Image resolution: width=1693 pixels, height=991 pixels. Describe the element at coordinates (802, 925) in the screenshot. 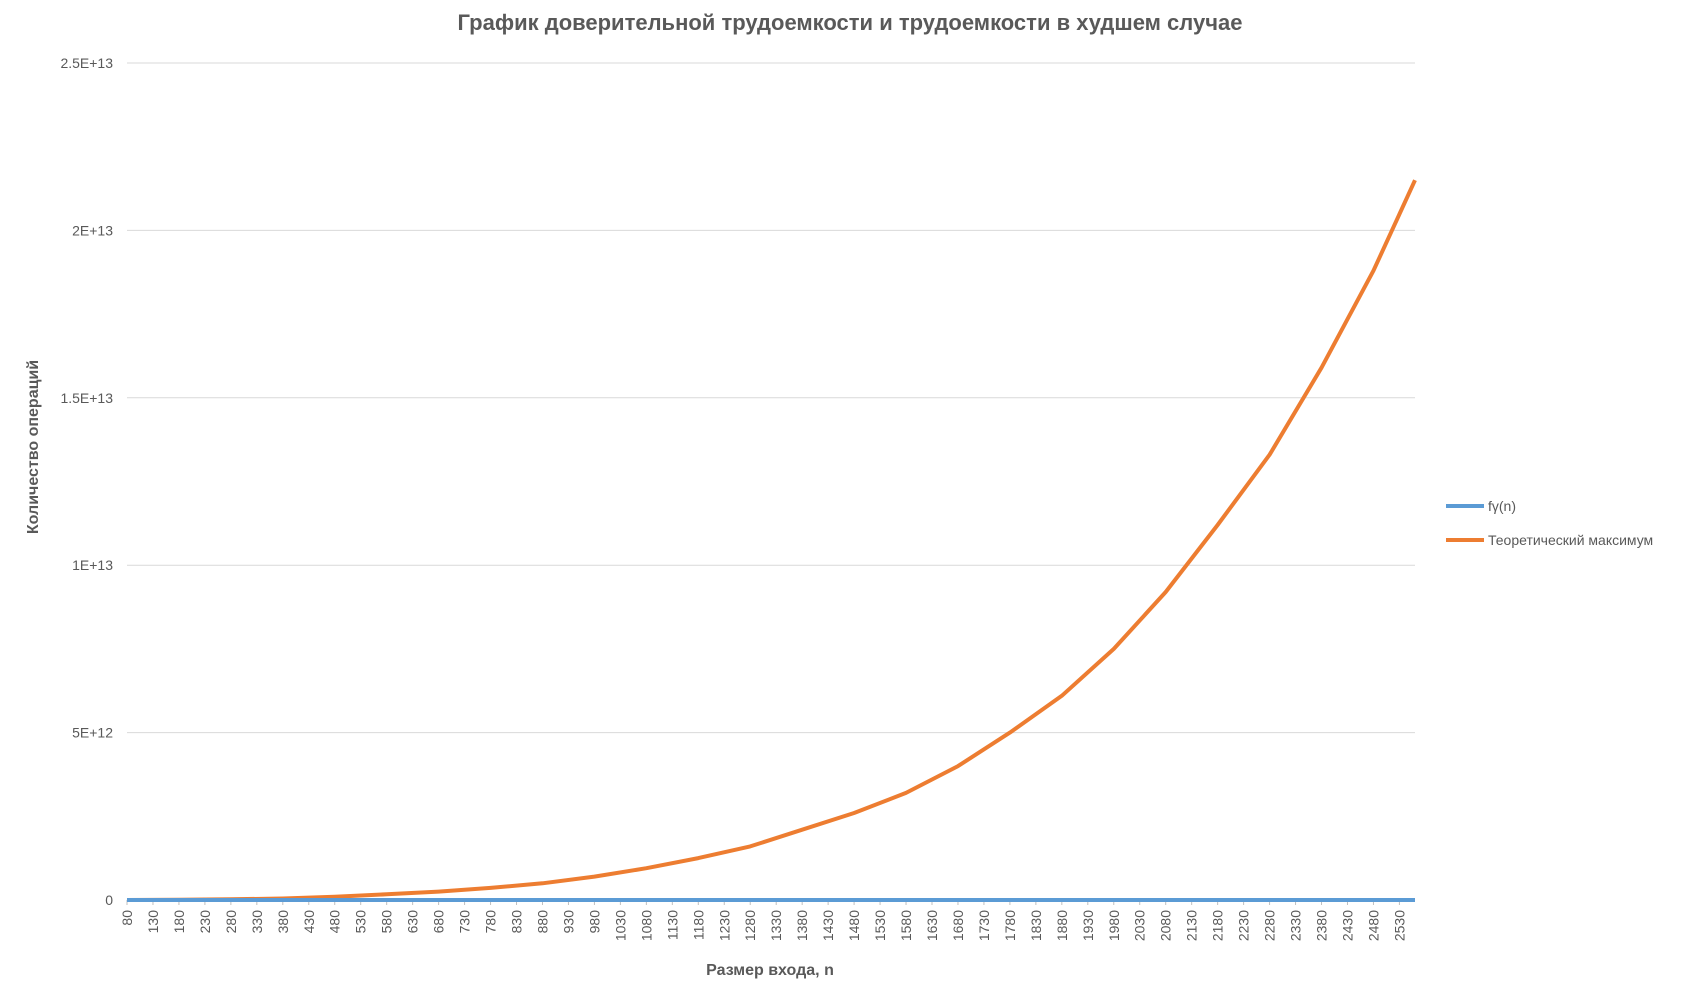

I see `x-tick-label: 1380` at that location.